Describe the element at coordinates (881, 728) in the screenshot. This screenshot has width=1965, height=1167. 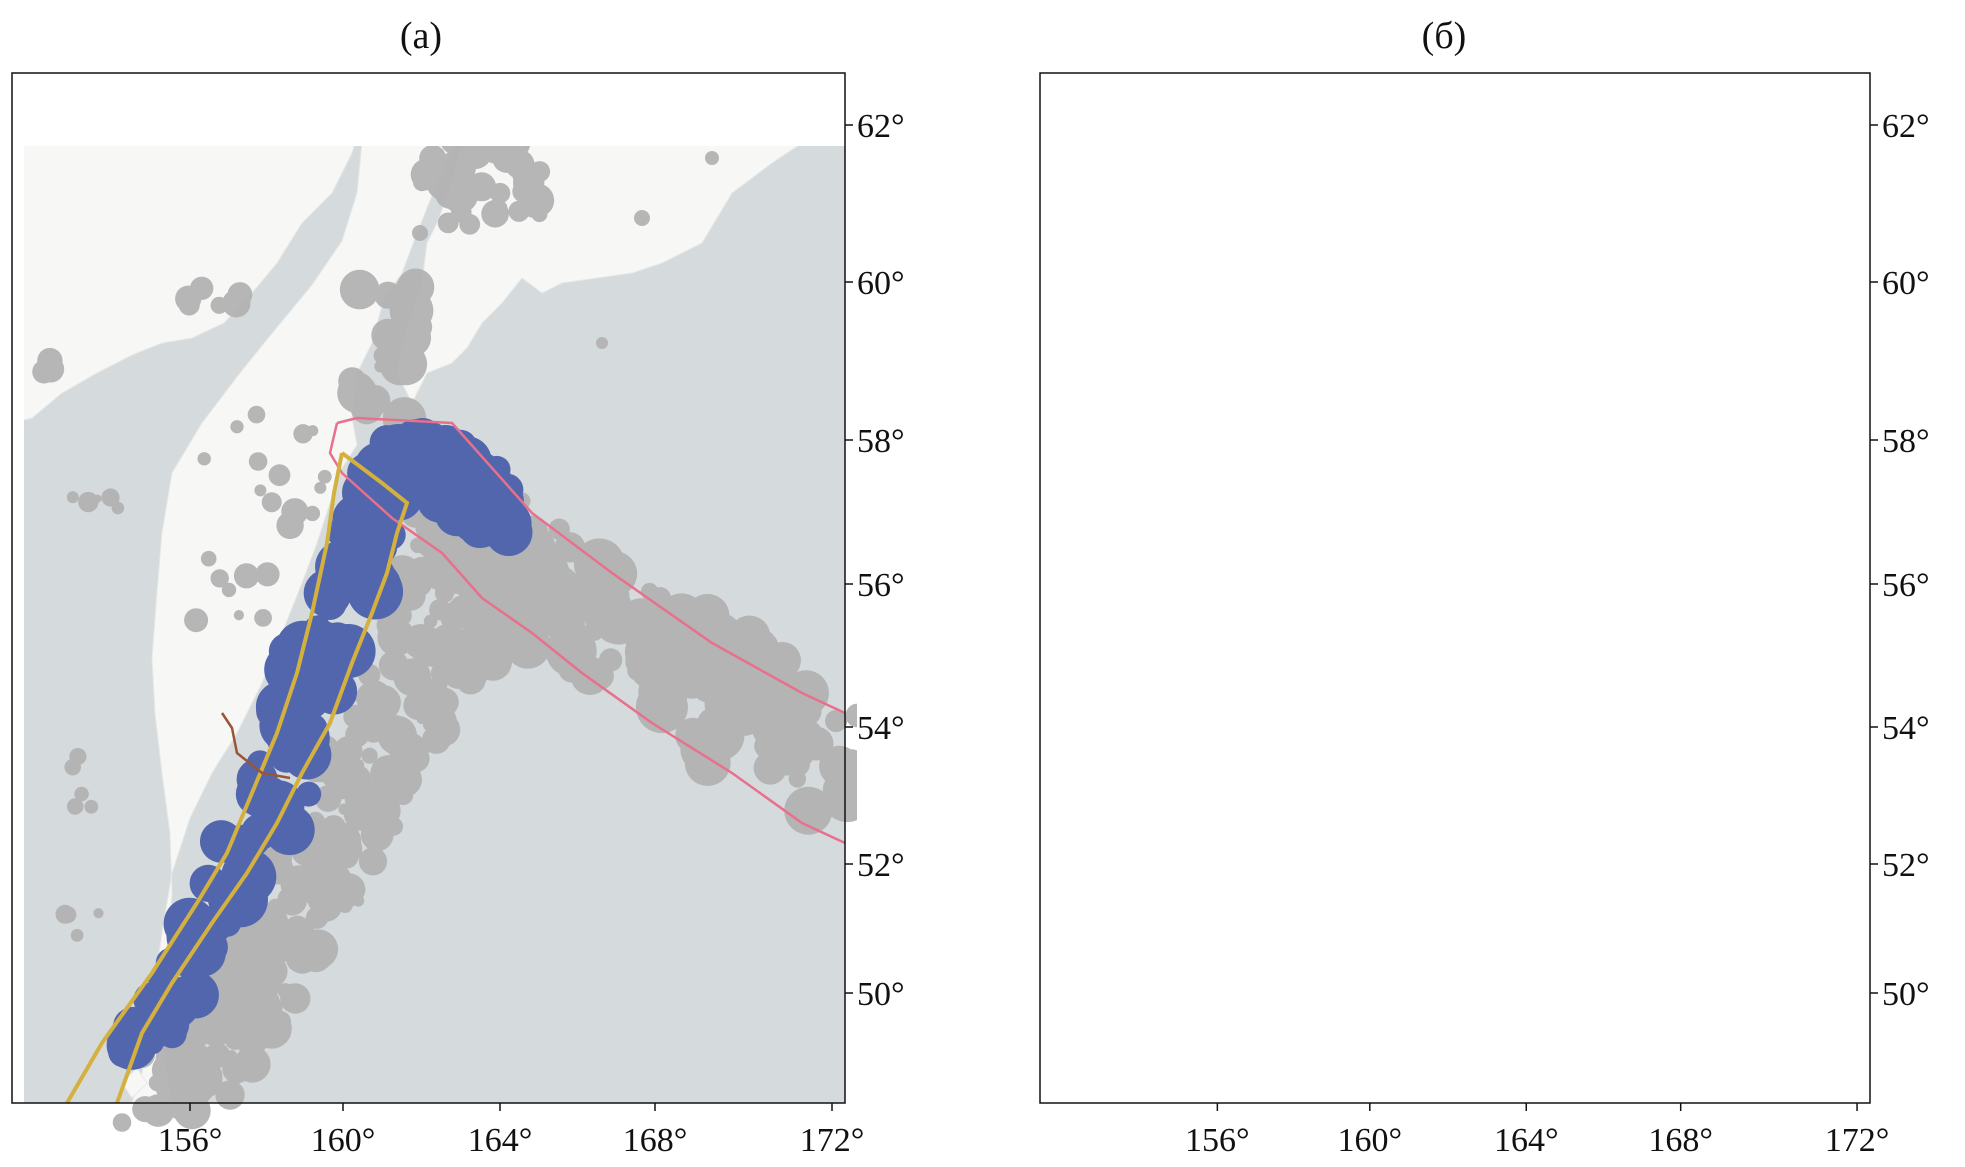
I see `lat-tick-label: 54°` at that location.